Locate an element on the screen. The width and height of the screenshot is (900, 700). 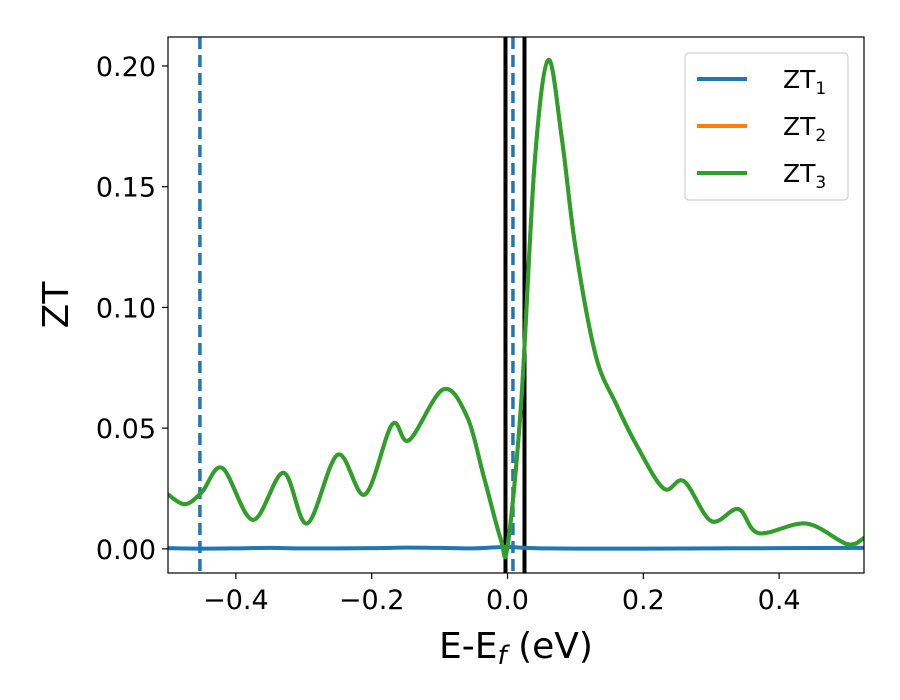
y-tick-label: 0.05 is located at coordinates (126, 429).